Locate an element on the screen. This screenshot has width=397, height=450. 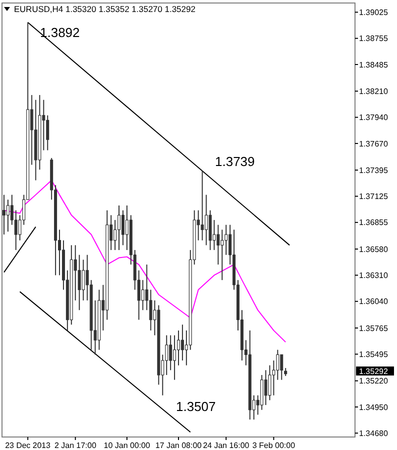
y-tick-label: 1.35220 is located at coordinates (373, 381).